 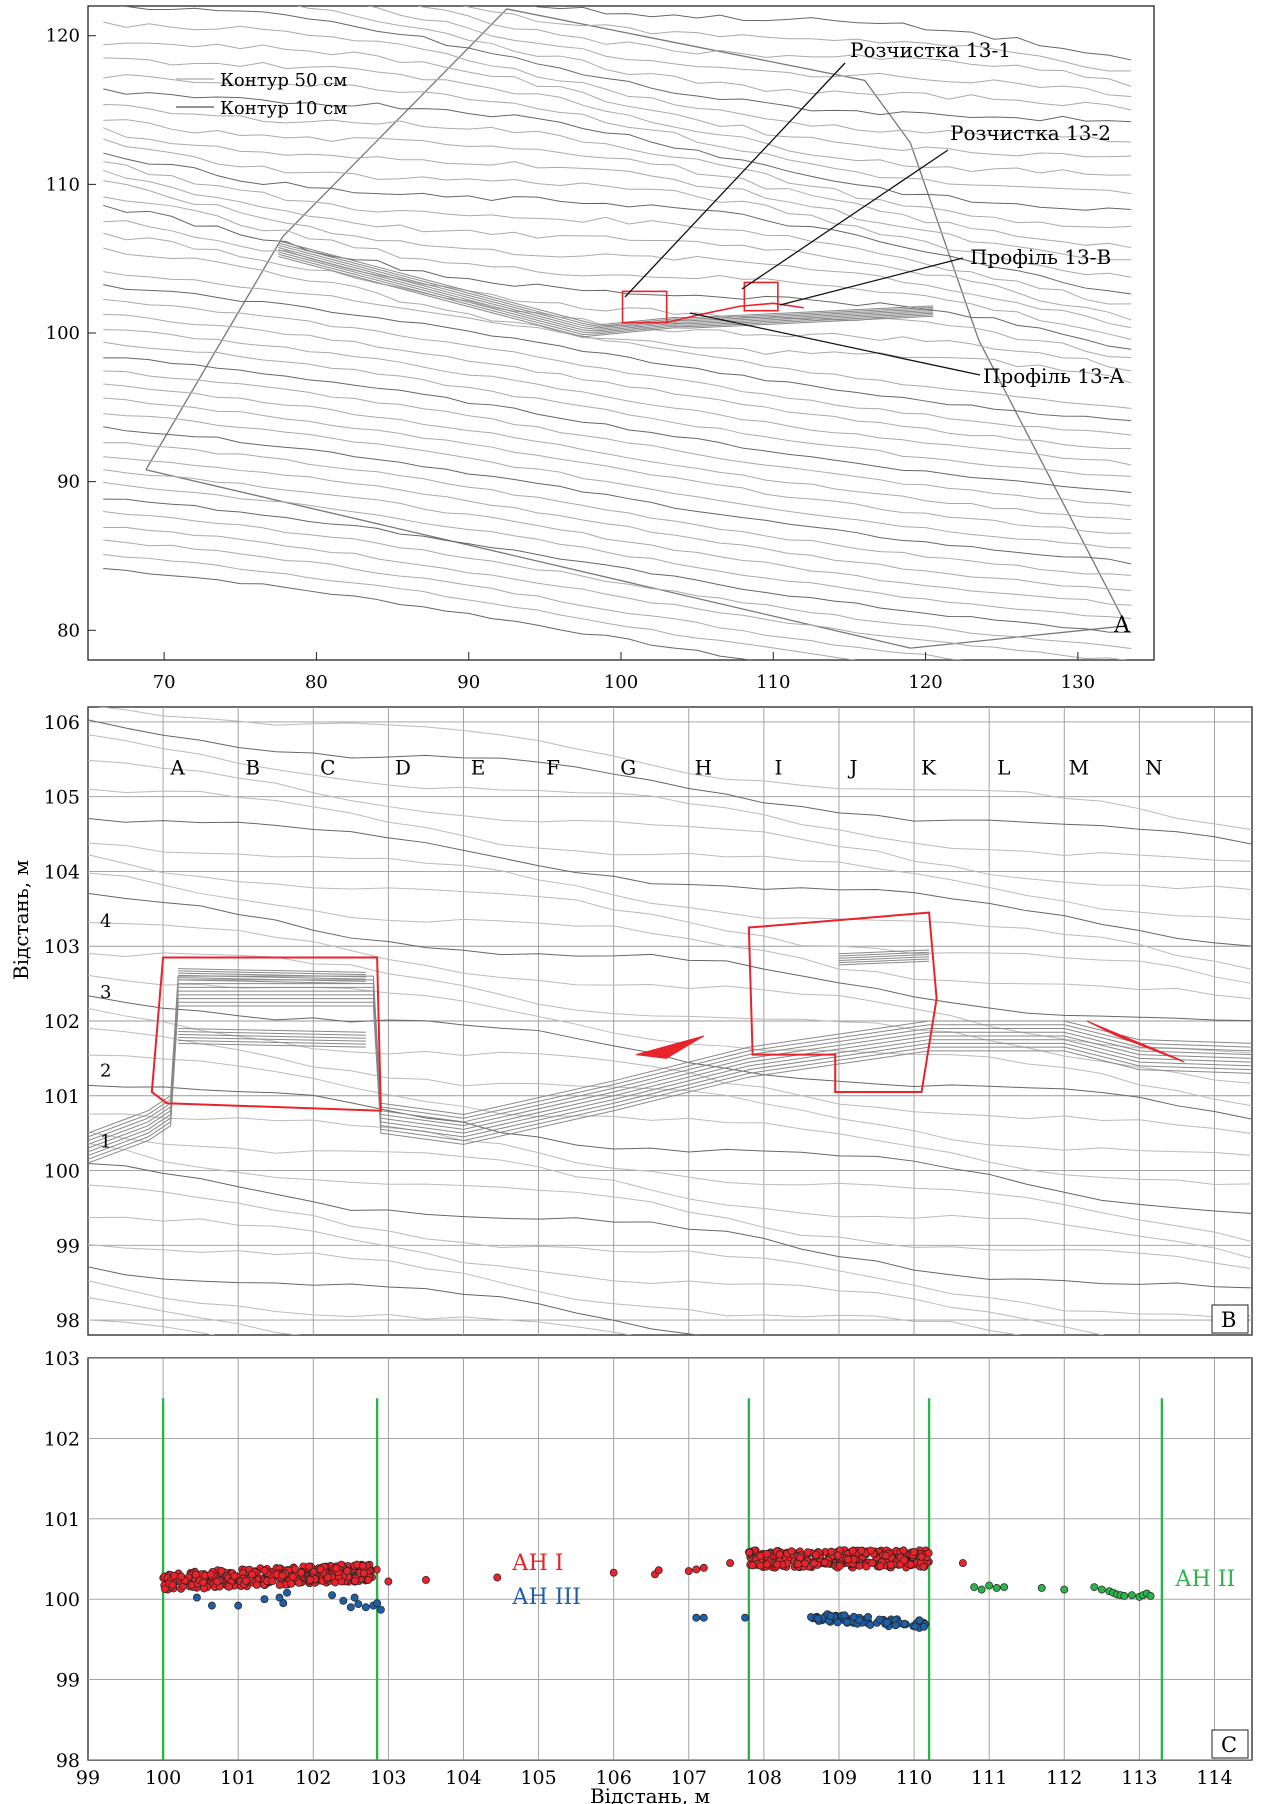 What do you see at coordinates (283, 108) in the screenshot?
I see `legend-label-10cm: Контур 10 см` at bounding box center [283, 108].